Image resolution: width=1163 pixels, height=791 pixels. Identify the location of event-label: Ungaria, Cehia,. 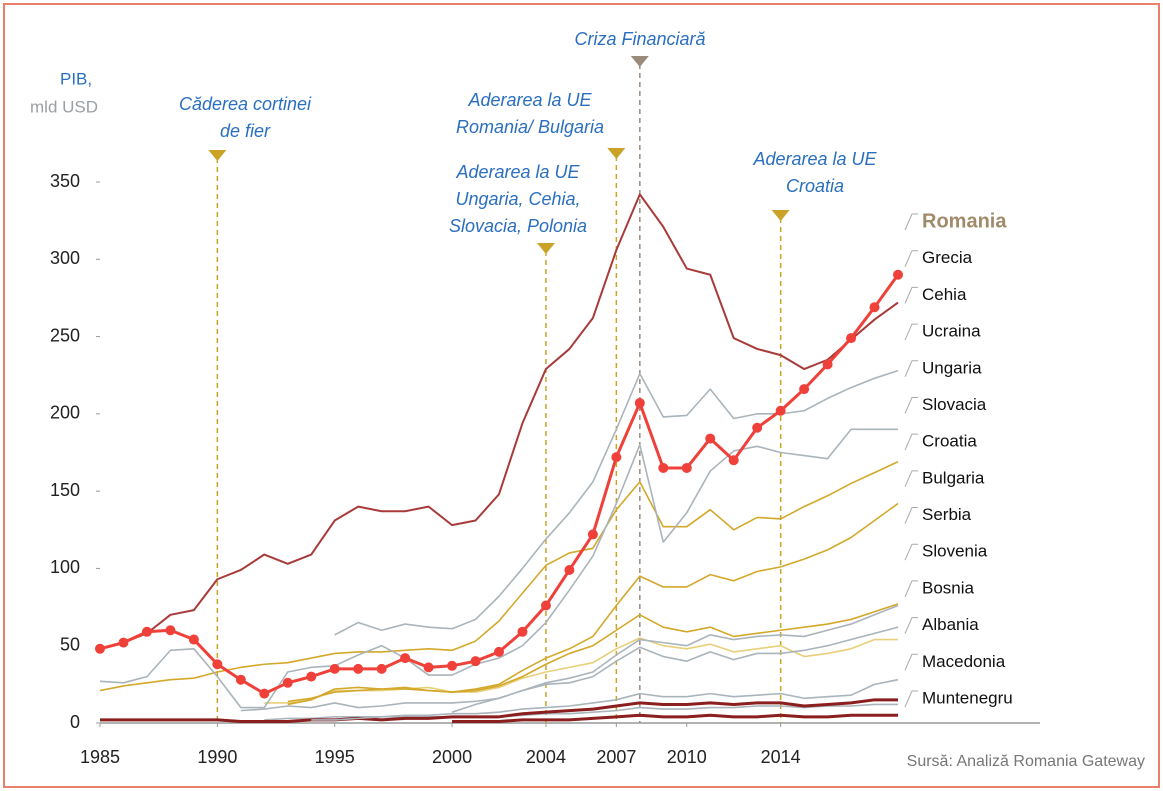
(517, 199).